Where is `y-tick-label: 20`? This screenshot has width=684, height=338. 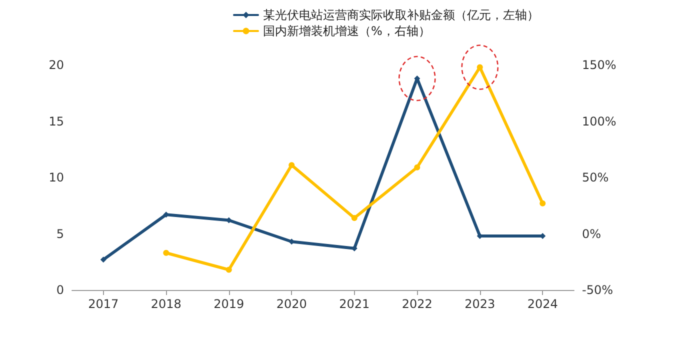 y-tick-label: 20 is located at coordinates (56, 65).